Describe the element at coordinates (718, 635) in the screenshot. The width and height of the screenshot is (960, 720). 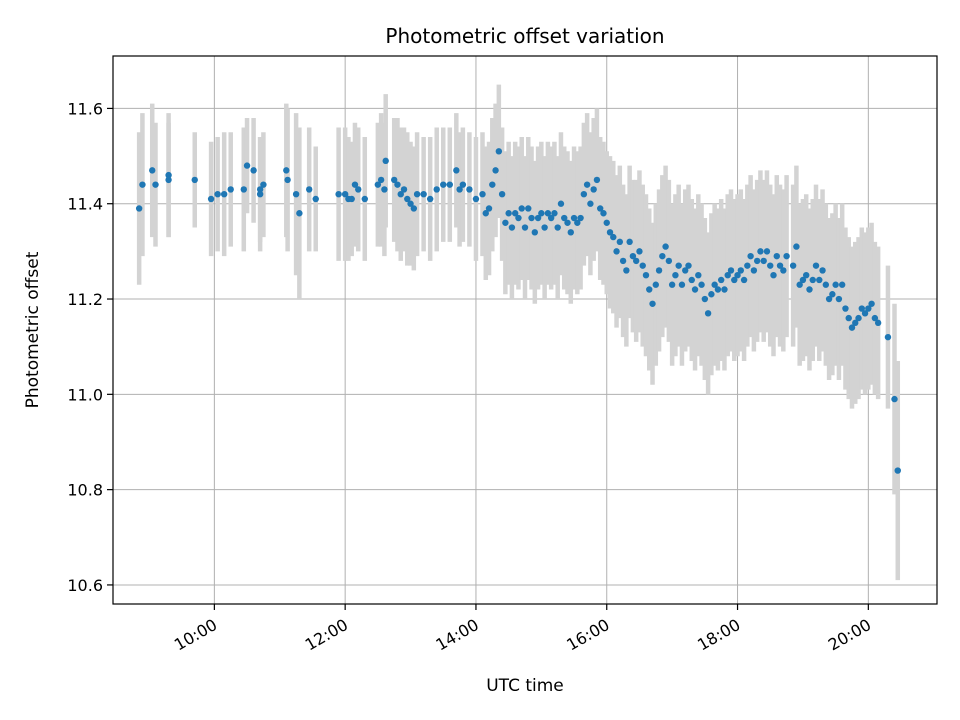
I see `x-tick-label: 18:00` at that location.